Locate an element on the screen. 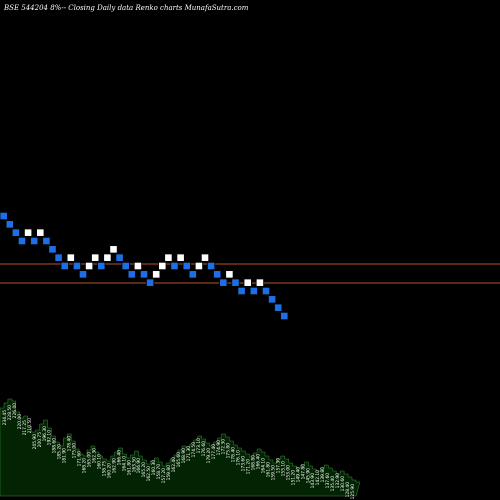 Image resolution: width=500 pixels, height=500 pixels. price-label: 176.60 is located at coordinates (204, 449).